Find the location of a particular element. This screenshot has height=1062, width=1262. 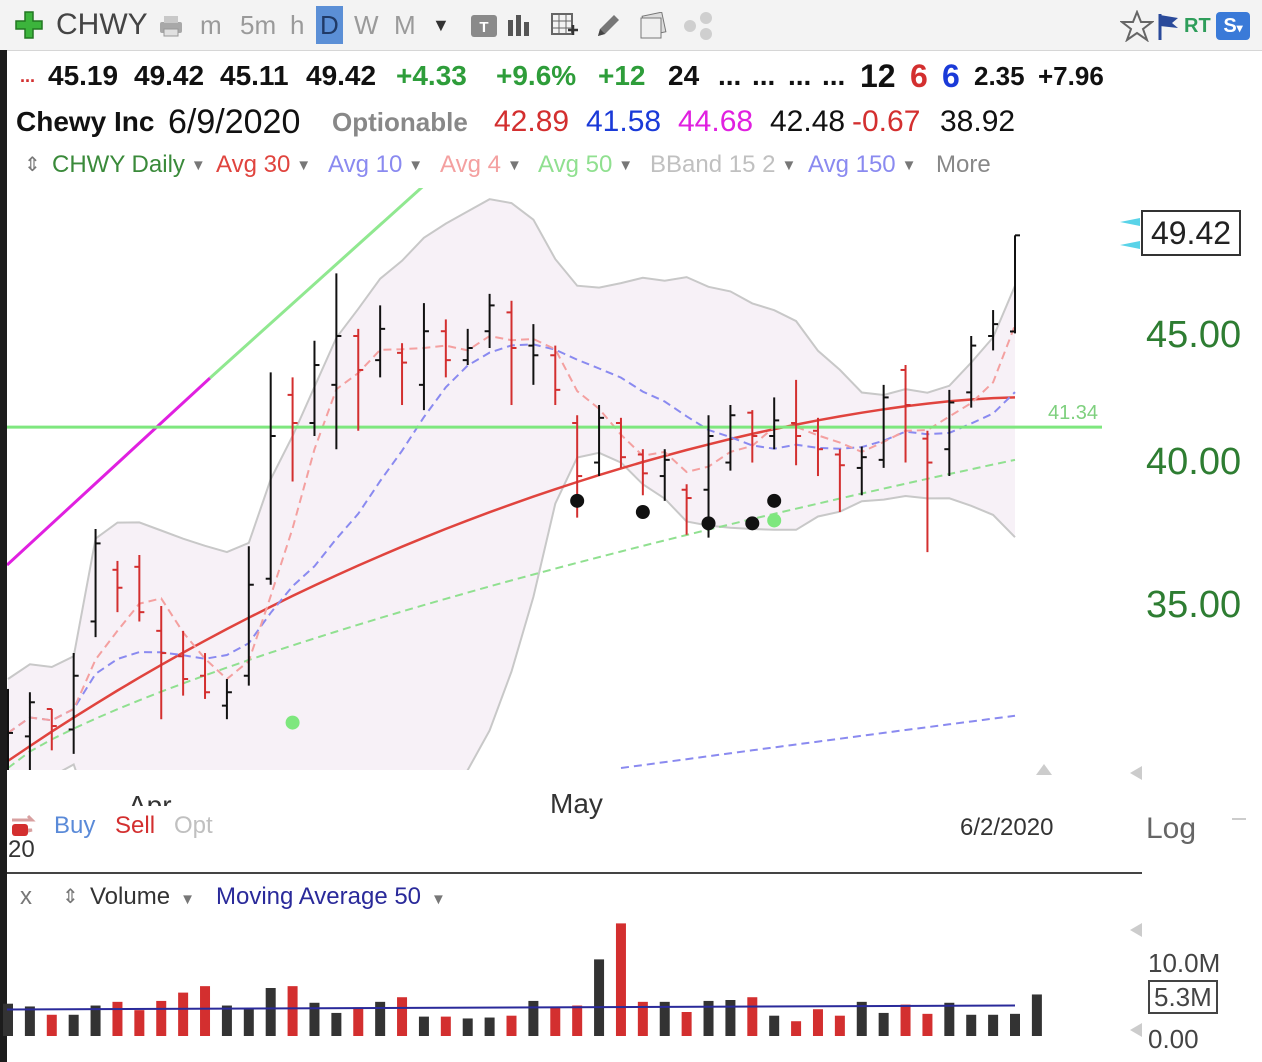

scroll-left-icon is located at coordinates (1136, 773).